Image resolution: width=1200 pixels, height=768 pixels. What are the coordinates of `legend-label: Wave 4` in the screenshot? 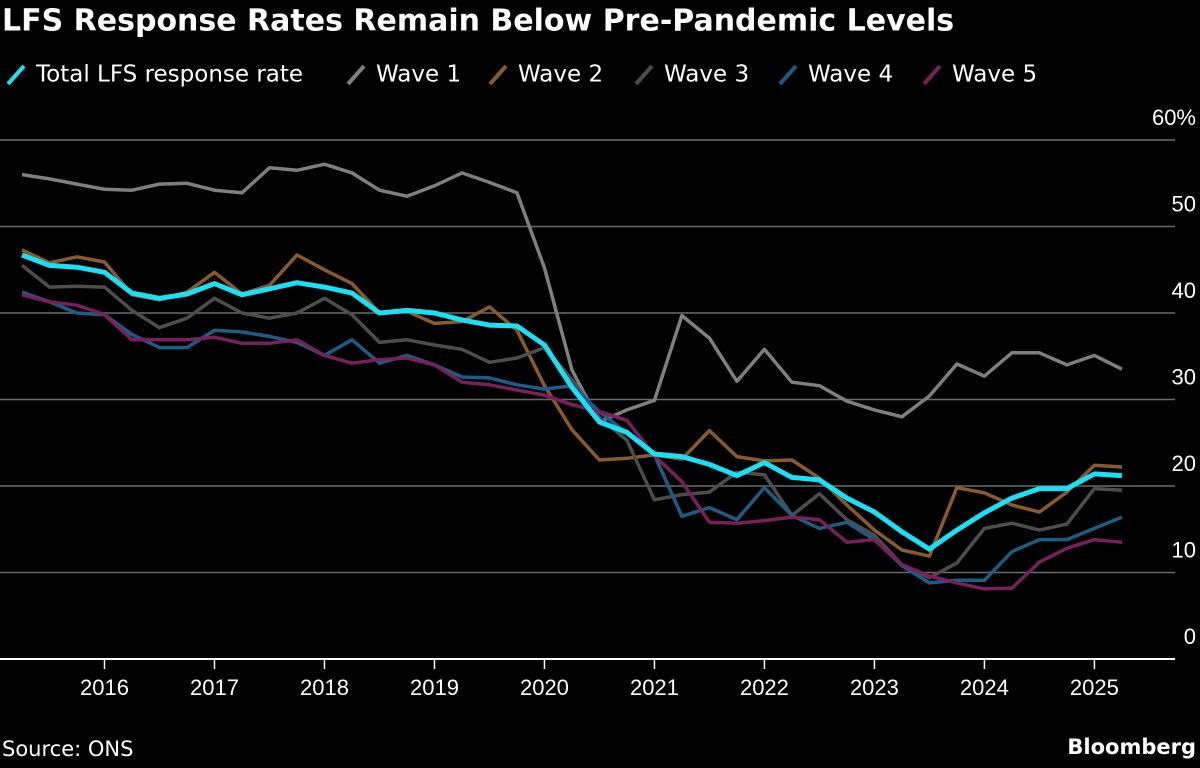 It's located at (850, 75).